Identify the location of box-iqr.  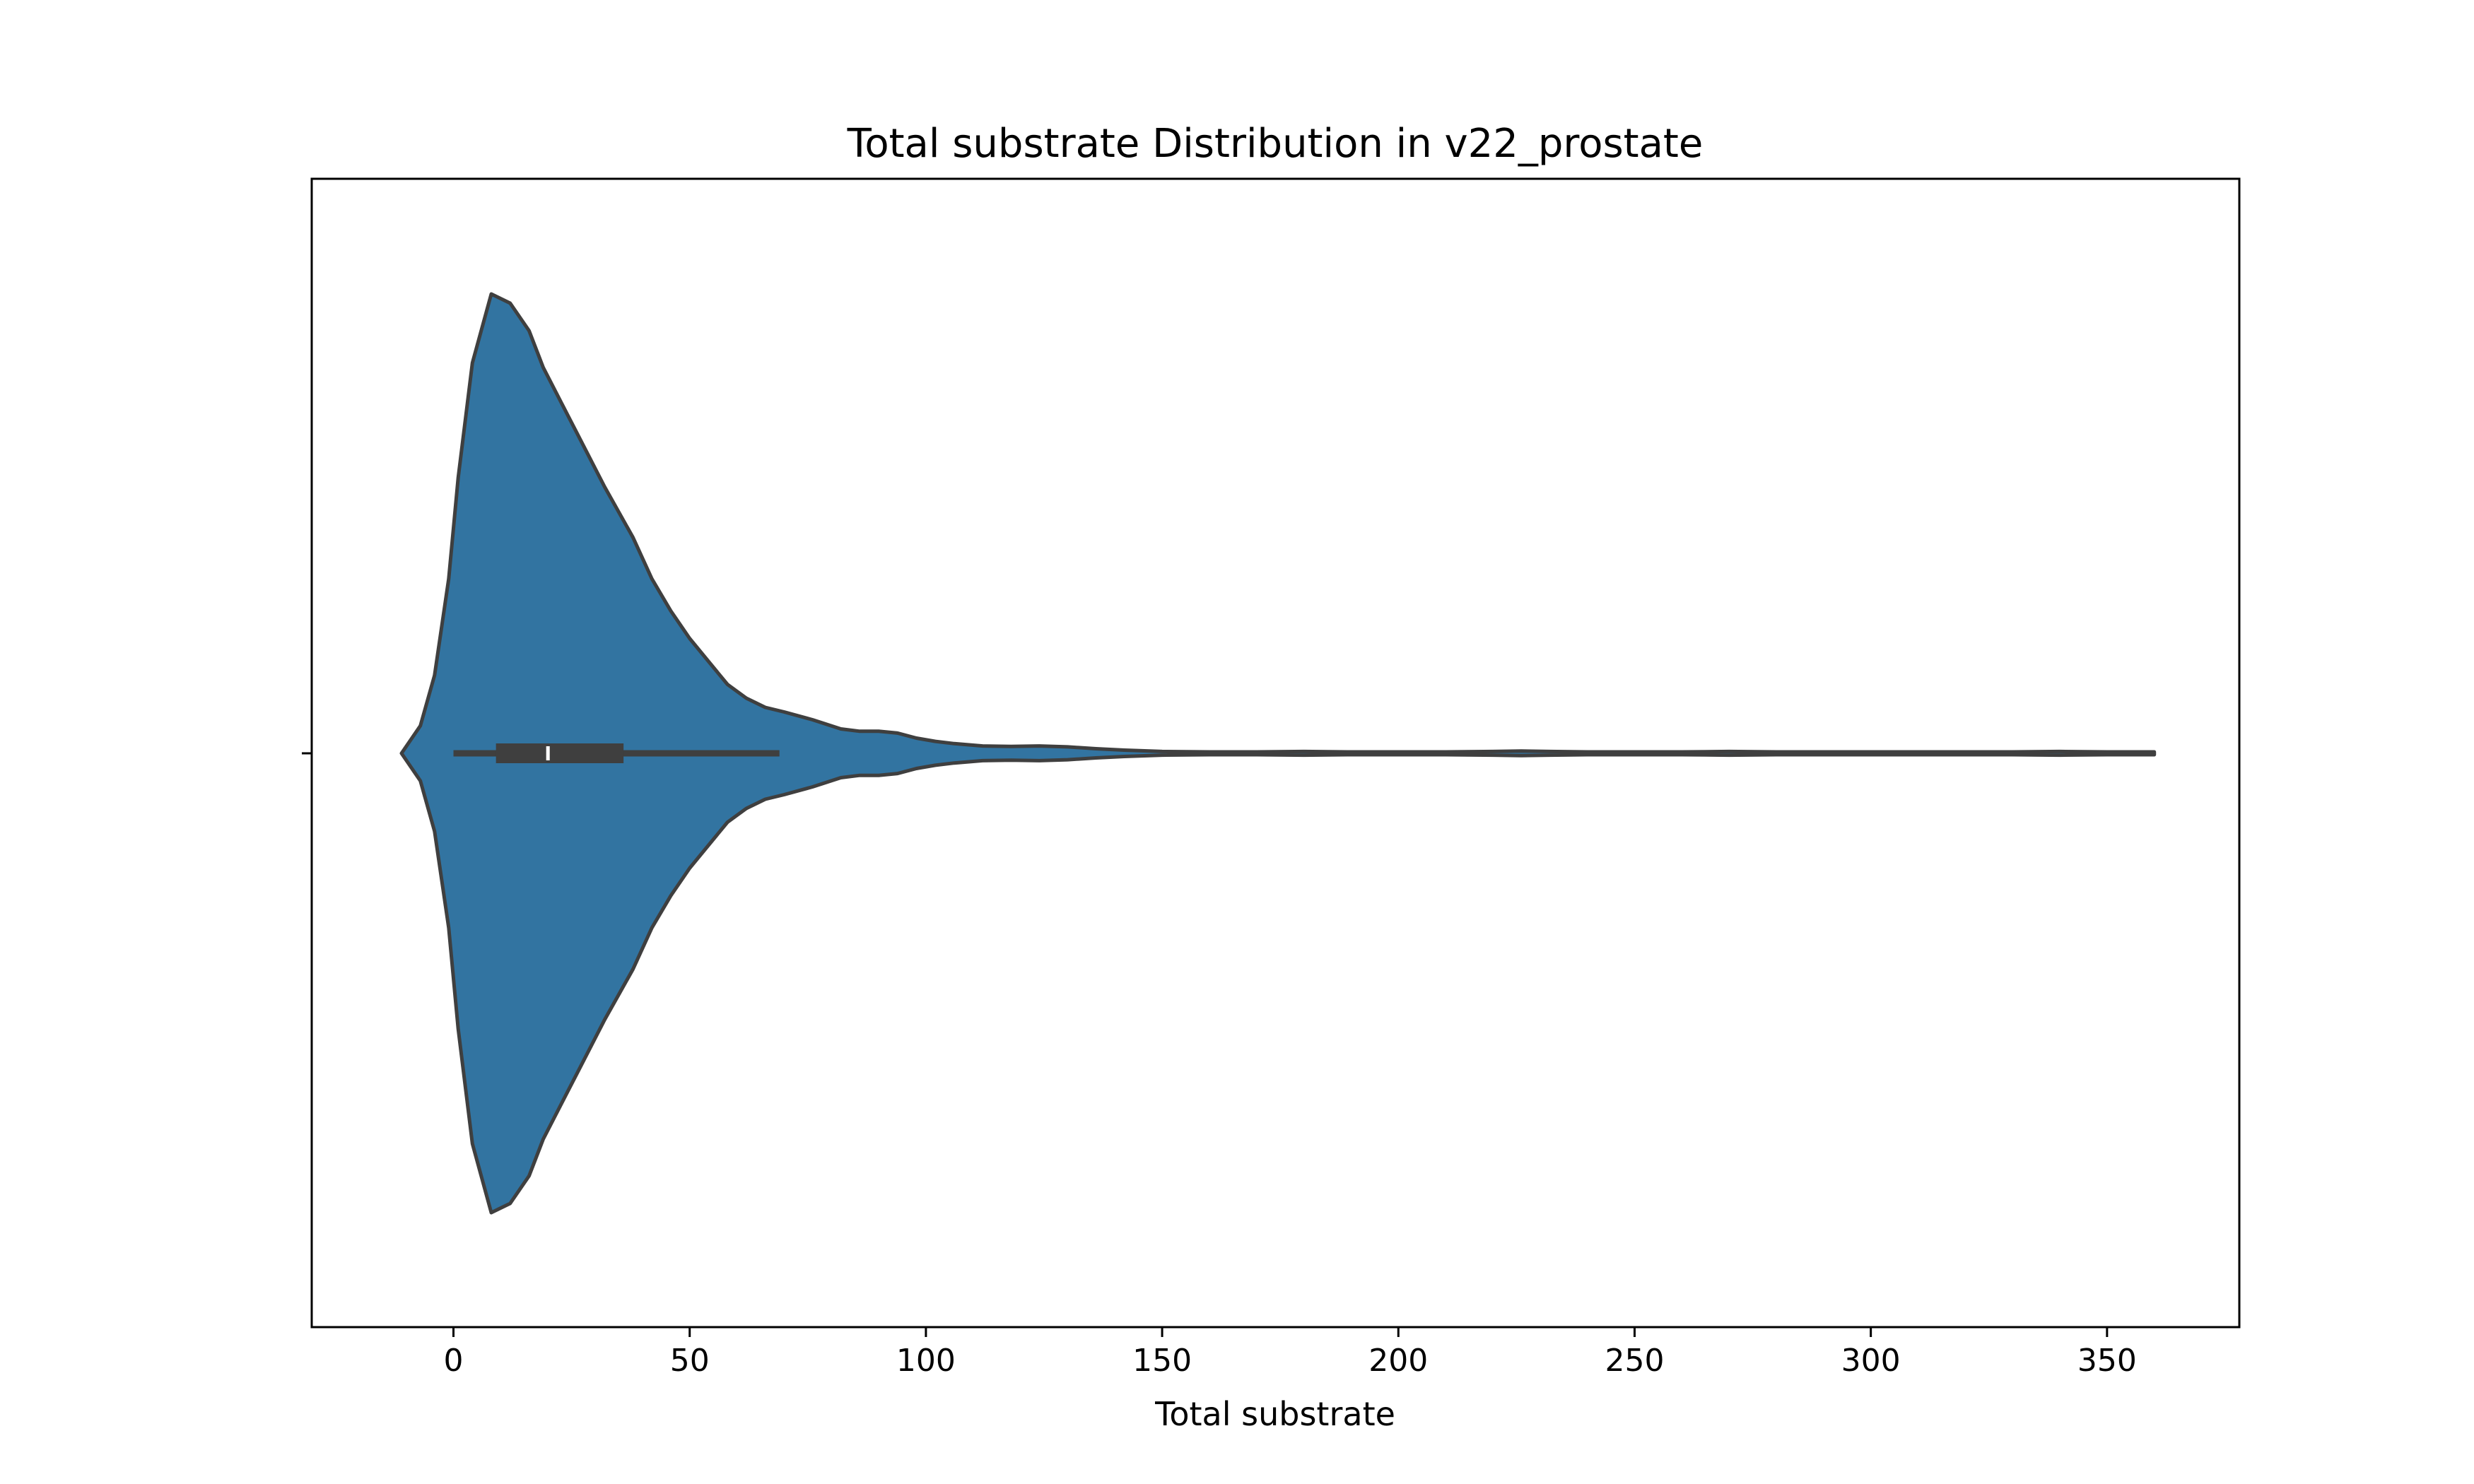
(560, 753).